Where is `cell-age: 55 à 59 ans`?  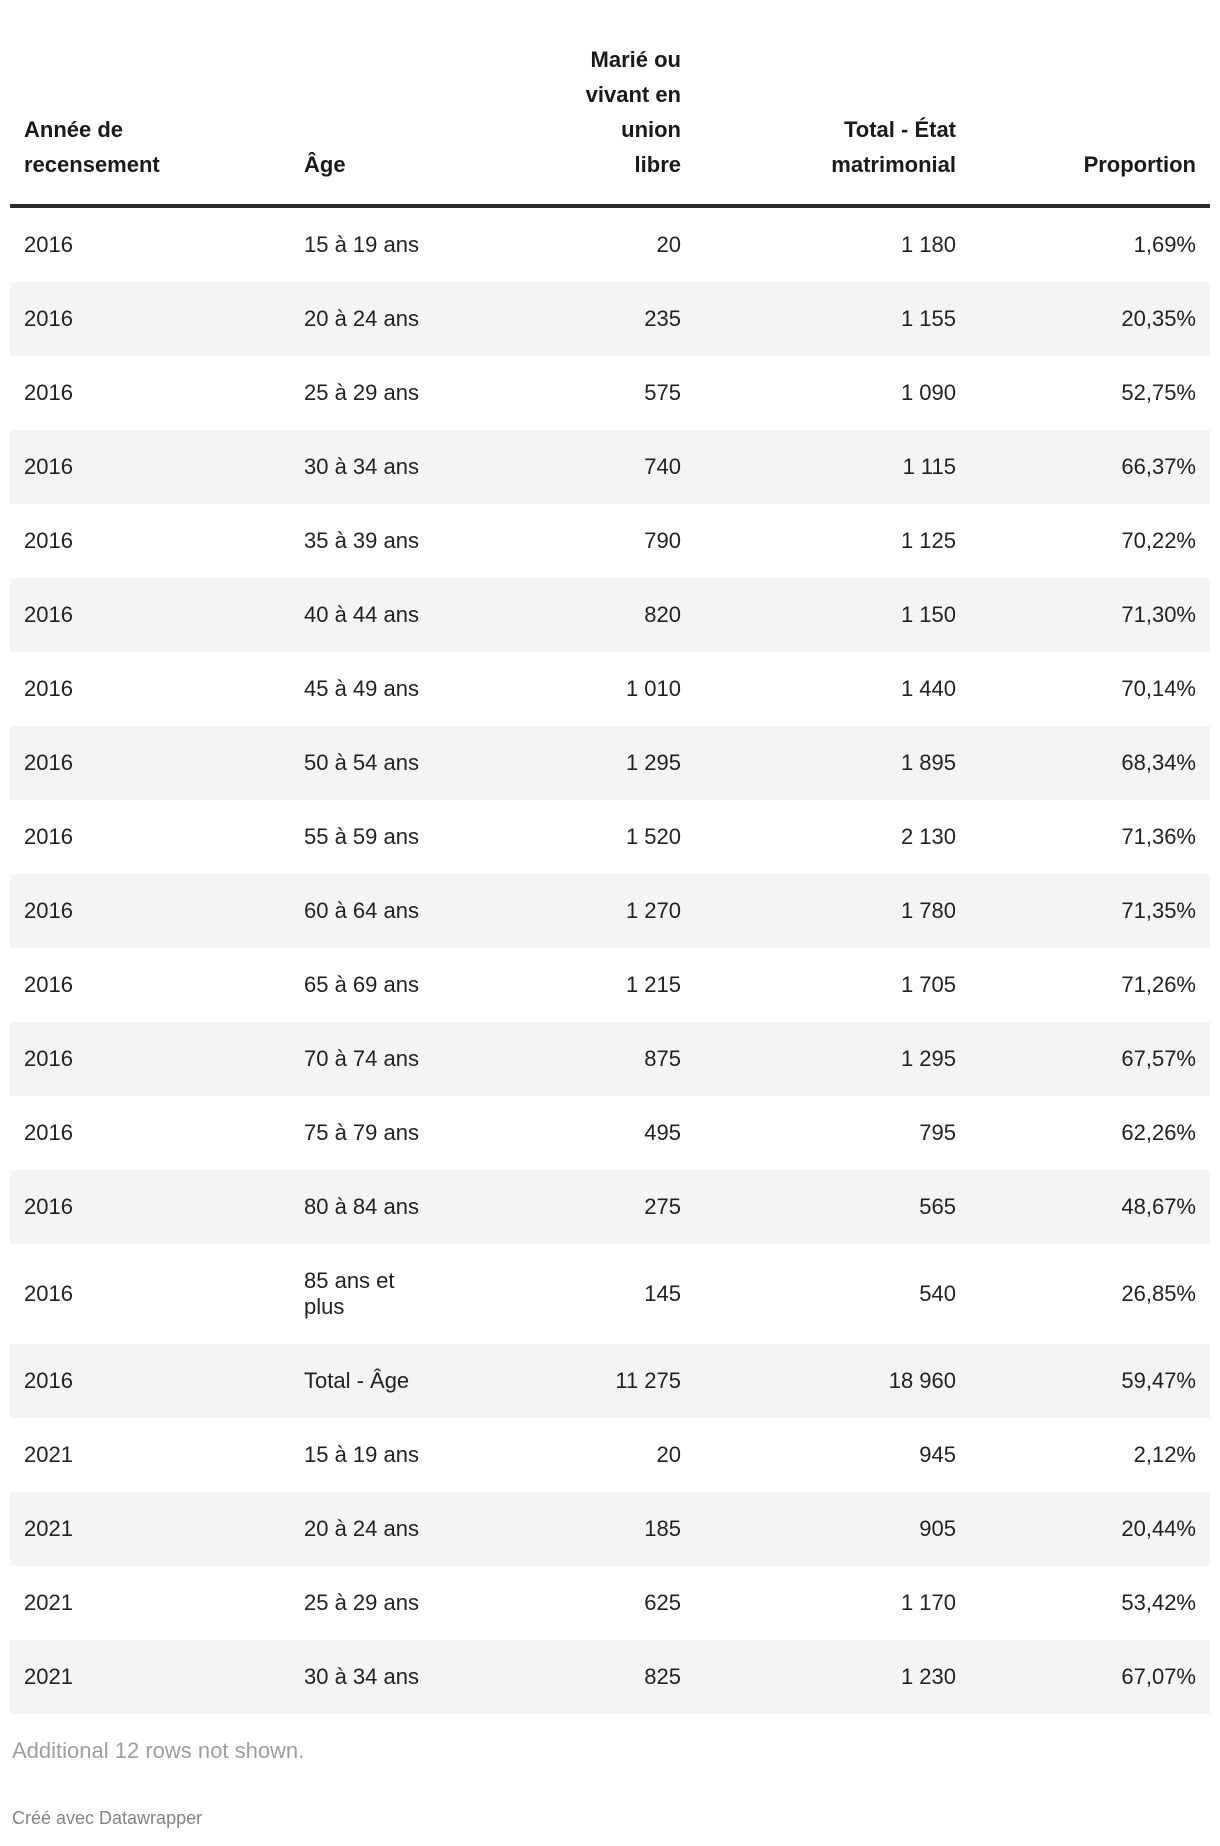 cell-age: 55 à 59 ans is located at coordinates (361, 836).